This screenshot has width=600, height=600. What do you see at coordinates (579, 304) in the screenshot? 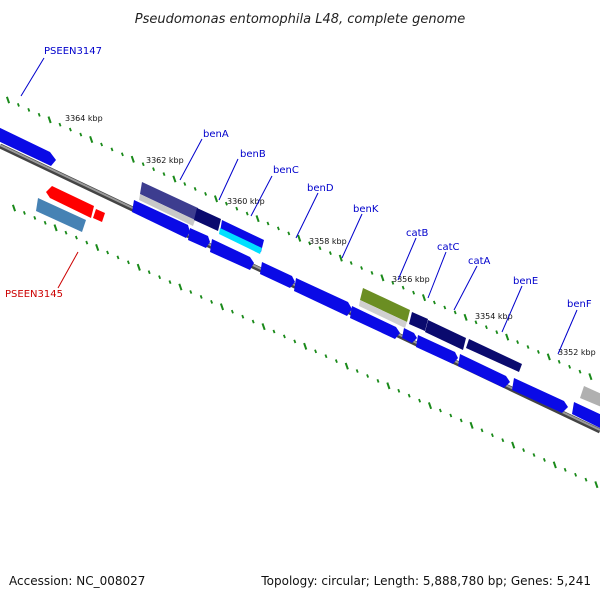
I see `gene-label-benf: benF` at bounding box center [579, 304].